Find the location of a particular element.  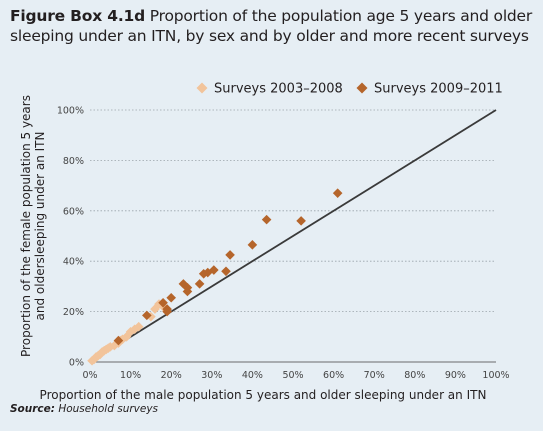

x-tick-label: 90% is located at coordinates (455, 375).